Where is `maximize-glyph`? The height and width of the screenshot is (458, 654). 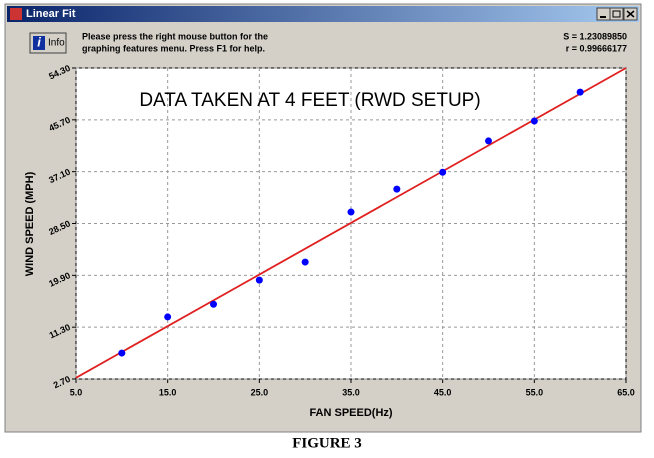 maximize-glyph is located at coordinates (616, 14).